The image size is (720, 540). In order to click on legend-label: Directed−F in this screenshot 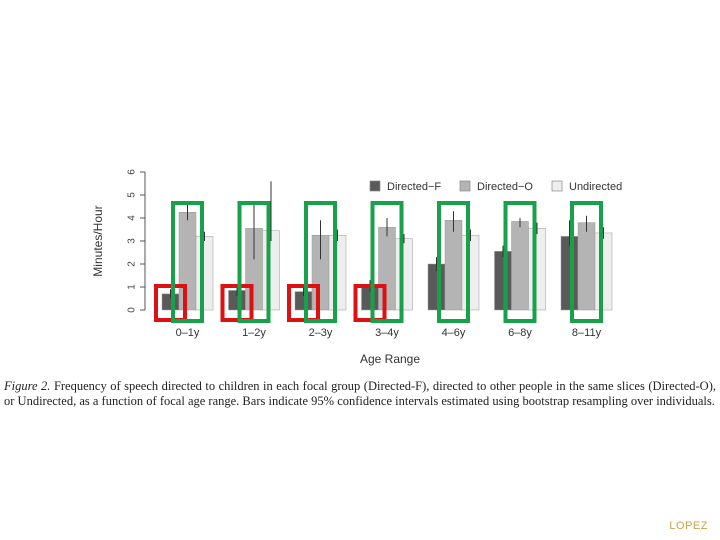, I will do `click(414, 187)`.